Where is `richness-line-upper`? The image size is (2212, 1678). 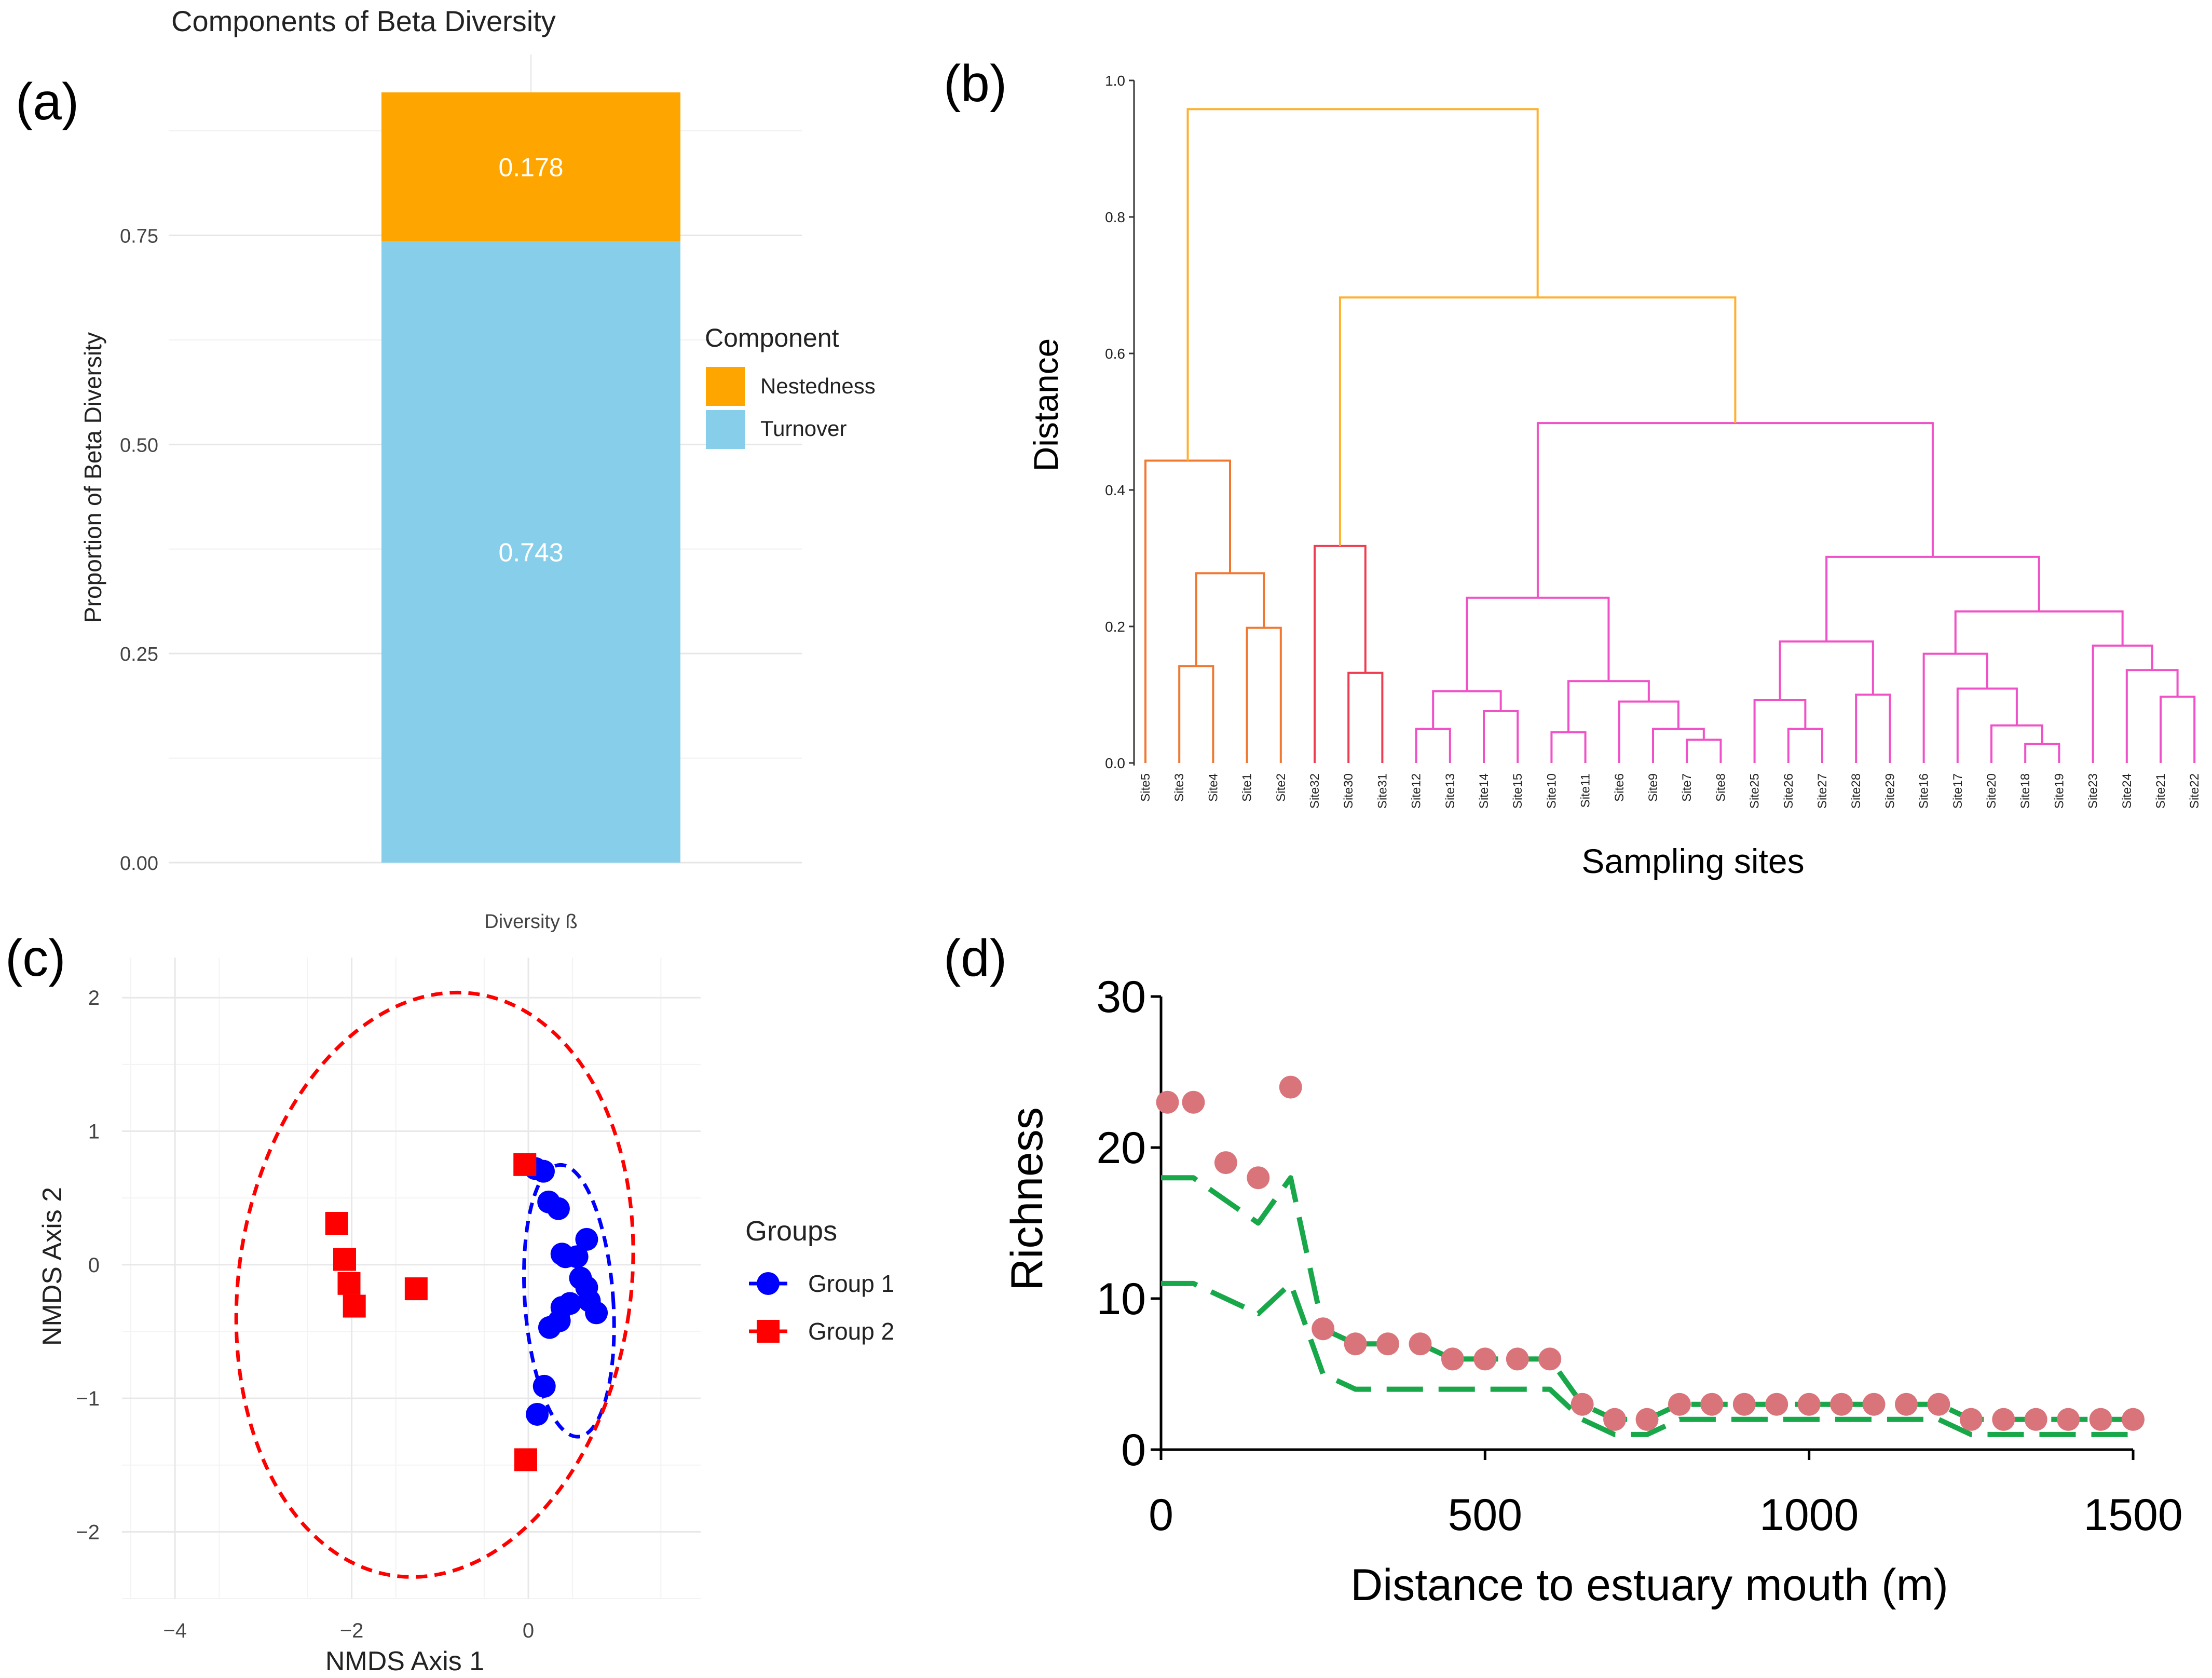 richness-line-upper is located at coordinates (1647, 1298).